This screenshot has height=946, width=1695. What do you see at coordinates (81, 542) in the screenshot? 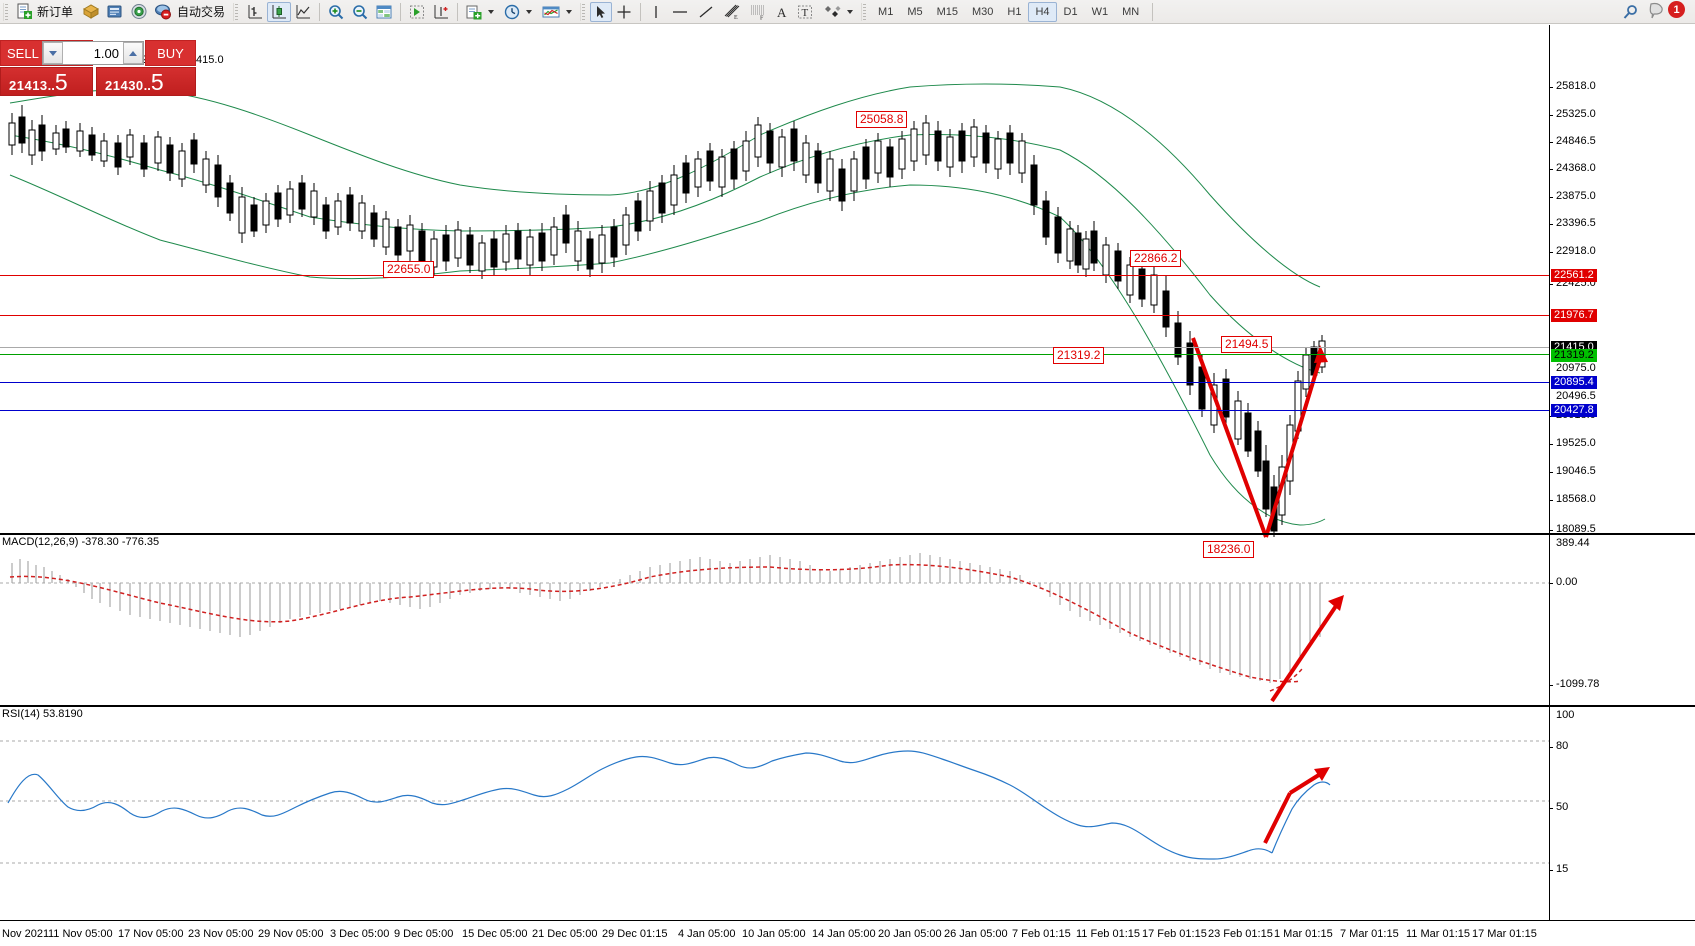
I see `macd-title: MACD(12,26,9) -378.30 -776.35` at bounding box center [81, 542].